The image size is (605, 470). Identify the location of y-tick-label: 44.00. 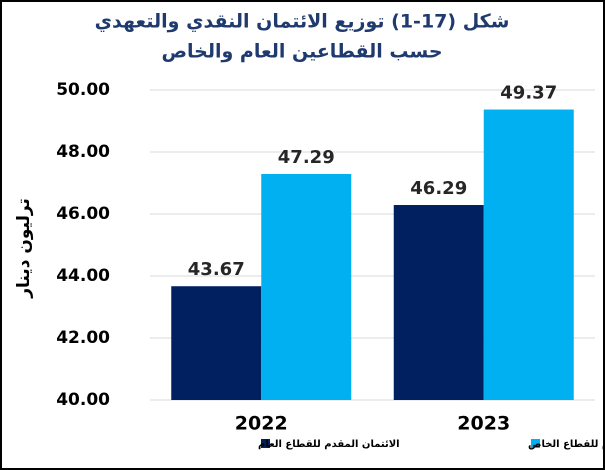
(83, 276).